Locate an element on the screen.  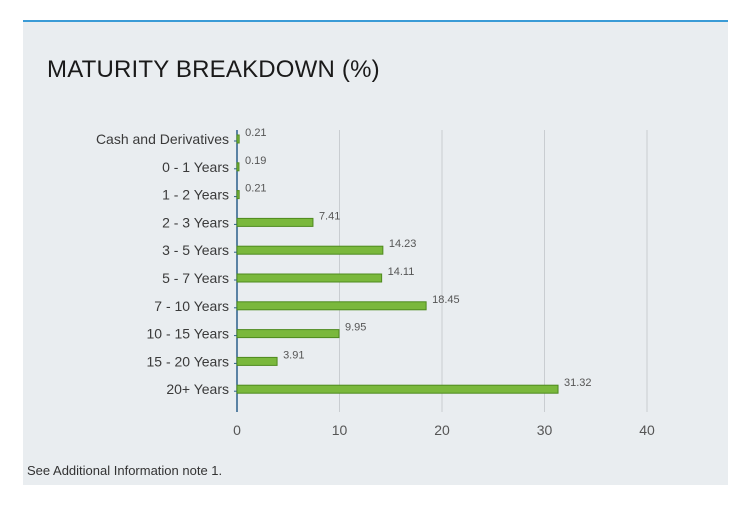
category-label: 10 - 15 Years is located at coordinates (187, 334).